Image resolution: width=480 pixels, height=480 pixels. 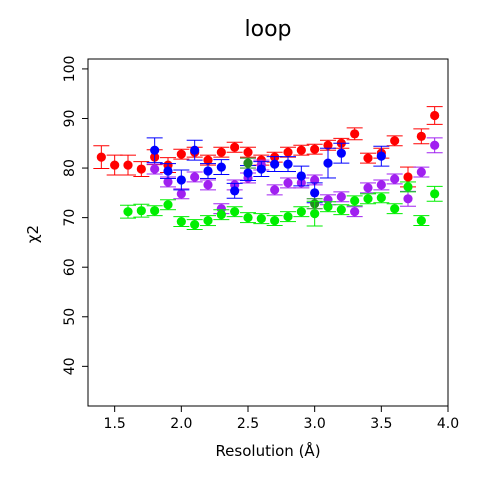 I want to click on y-tick-label: 100, so click(x=70, y=69).